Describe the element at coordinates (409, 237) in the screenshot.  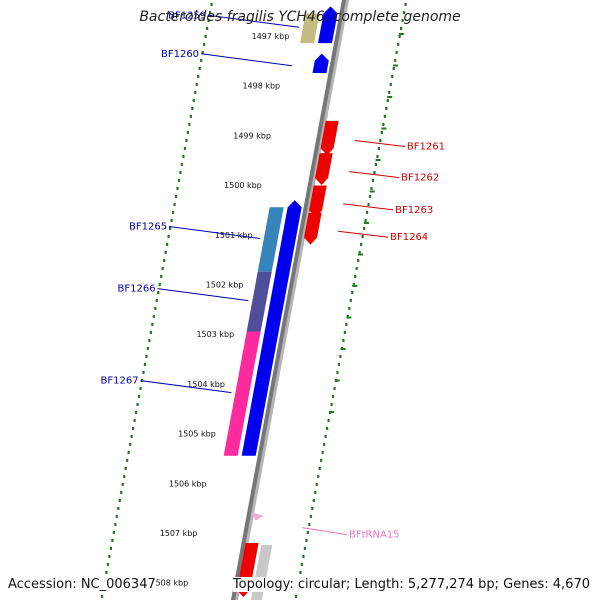
I see `reverse-gene-label: BF1264` at that location.